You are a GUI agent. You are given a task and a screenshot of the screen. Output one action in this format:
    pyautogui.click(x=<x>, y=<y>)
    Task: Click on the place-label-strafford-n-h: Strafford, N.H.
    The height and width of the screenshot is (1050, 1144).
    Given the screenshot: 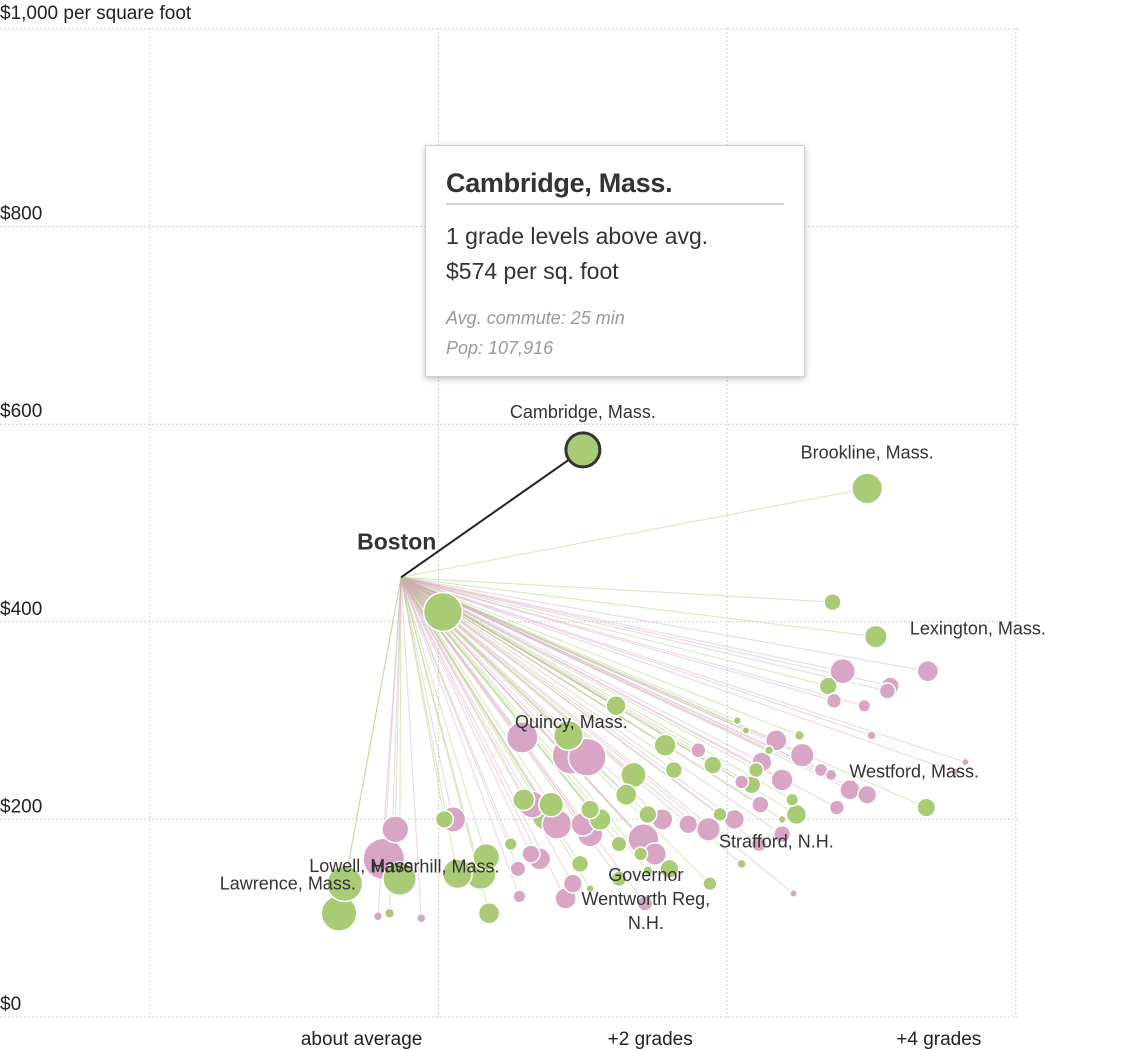 What is the action you would take?
    pyautogui.click(x=776, y=841)
    